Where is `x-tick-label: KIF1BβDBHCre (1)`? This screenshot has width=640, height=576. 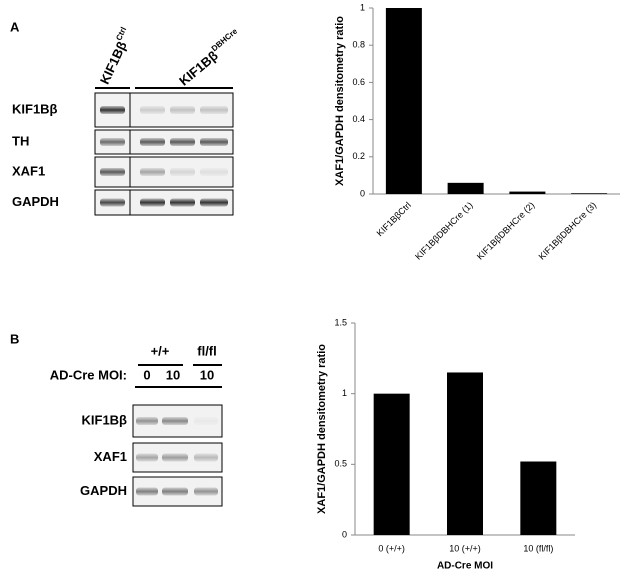 x-tick-label: KIF1BβDBHCre (1) is located at coordinates (444, 231).